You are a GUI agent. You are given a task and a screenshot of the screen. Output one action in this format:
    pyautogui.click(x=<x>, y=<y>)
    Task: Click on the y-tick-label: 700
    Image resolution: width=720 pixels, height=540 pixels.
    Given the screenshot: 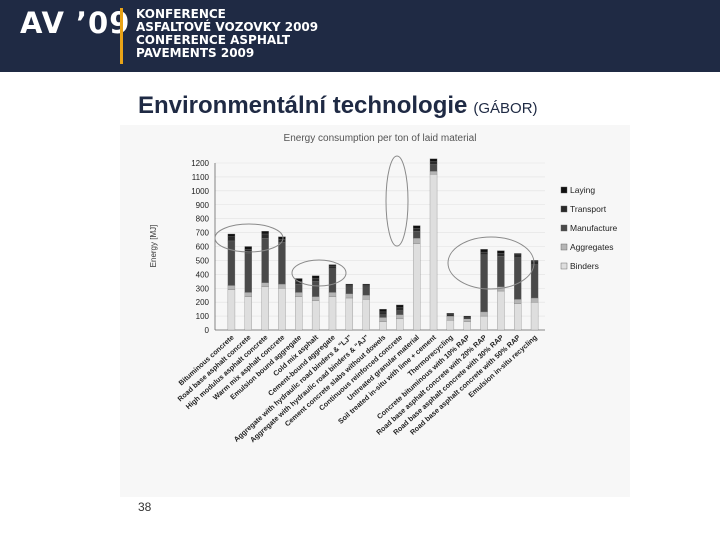 What is the action you would take?
    pyautogui.click(x=203, y=233)
    